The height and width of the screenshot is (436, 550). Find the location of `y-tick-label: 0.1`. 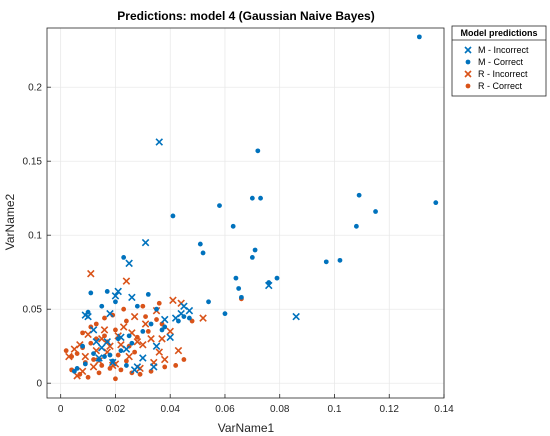

y-tick-label: 0.1 is located at coordinates (35, 236).